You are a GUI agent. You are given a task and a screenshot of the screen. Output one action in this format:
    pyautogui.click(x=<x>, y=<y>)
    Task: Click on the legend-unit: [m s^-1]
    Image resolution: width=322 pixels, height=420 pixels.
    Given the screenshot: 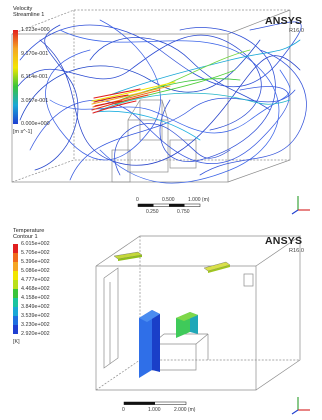 What is the action you would take?
    pyautogui.click(x=23, y=132)
    